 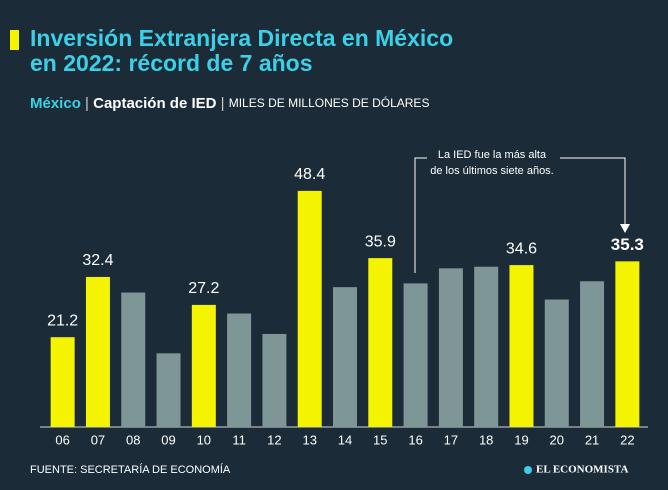 What do you see at coordinates (171, 63) in the screenshot?
I see `chart-title: en 2022: récord de 7 años` at bounding box center [171, 63].